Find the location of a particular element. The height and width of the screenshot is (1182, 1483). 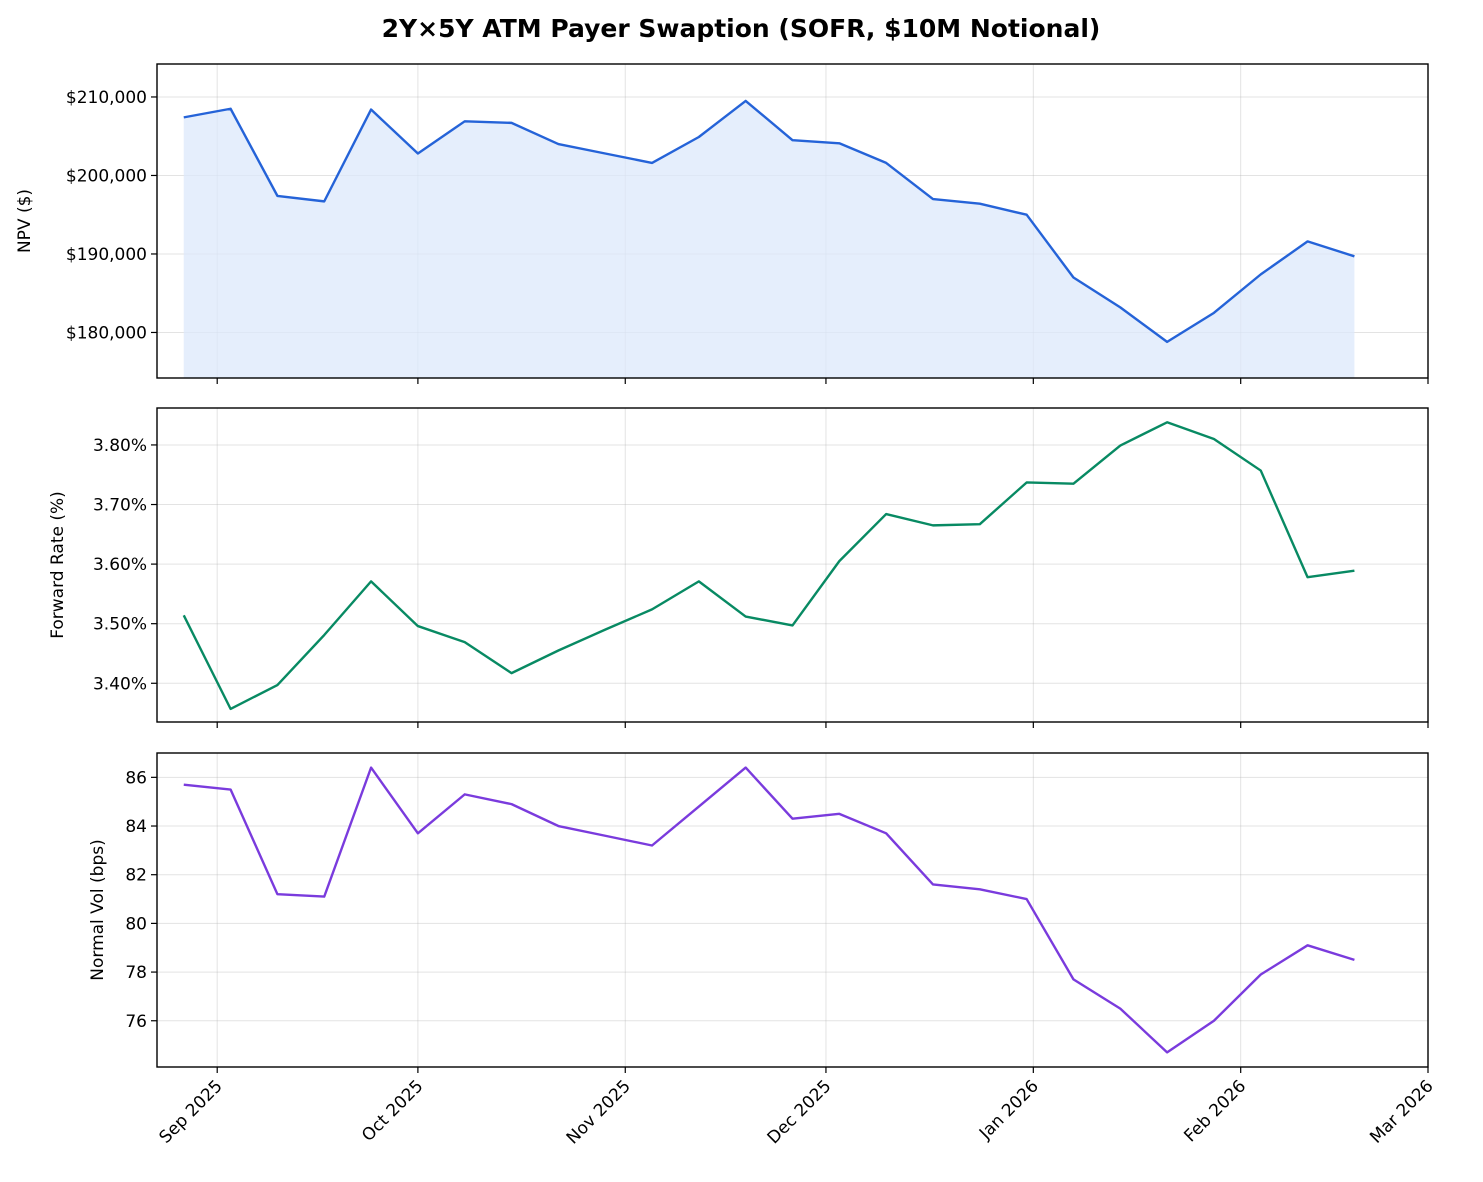

forward-rate-ylabel: Forward Rate (%) is located at coordinates (58, 565).